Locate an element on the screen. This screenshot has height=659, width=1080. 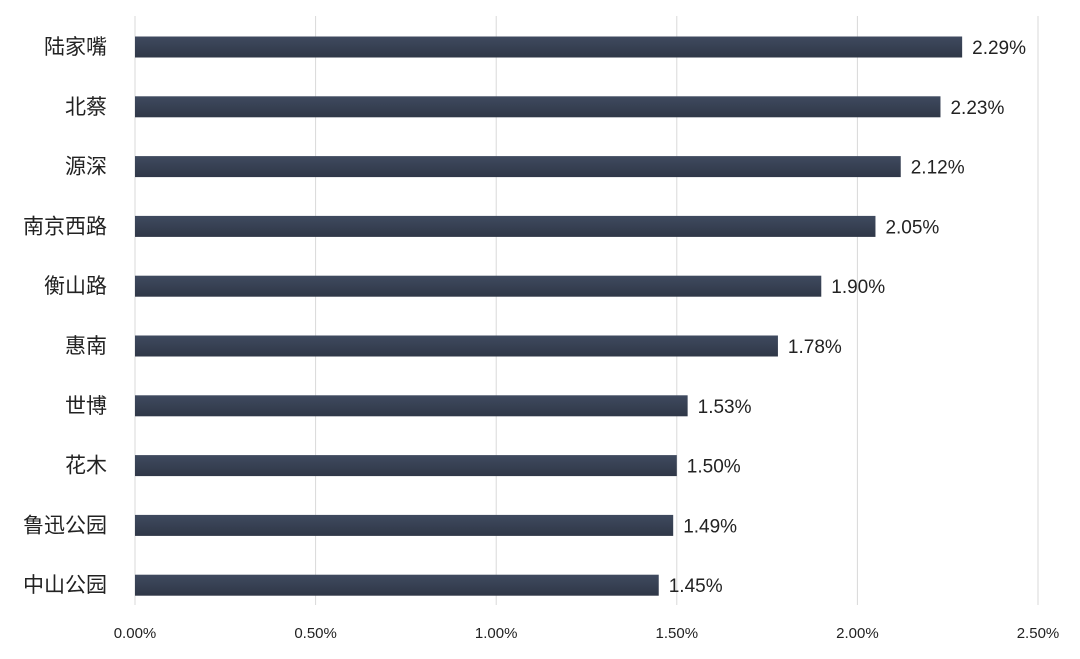
data-label: 1.53% is located at coordinates (725, 407).